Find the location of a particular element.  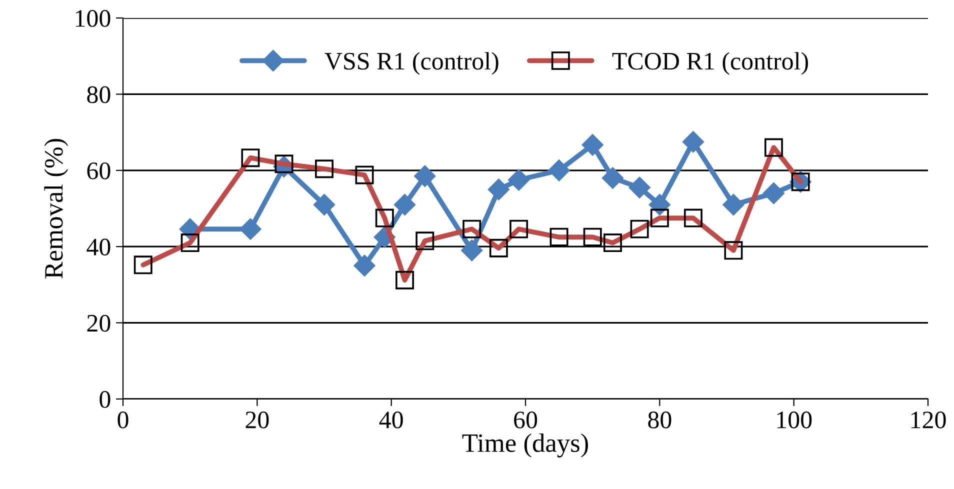

y-tick-label: 40 is located at coordinates (98, 247).